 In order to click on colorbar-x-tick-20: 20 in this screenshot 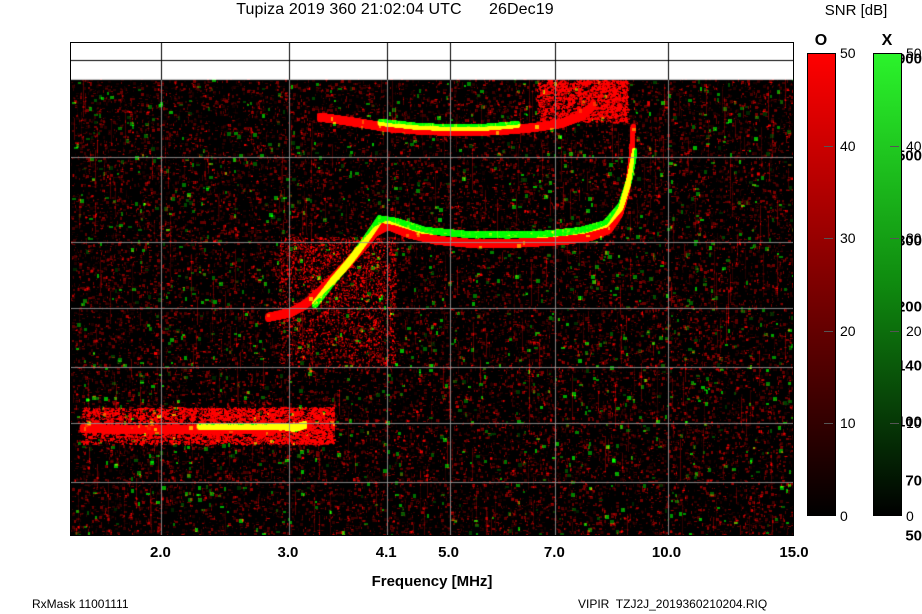, I will do `click(914, 330)`.